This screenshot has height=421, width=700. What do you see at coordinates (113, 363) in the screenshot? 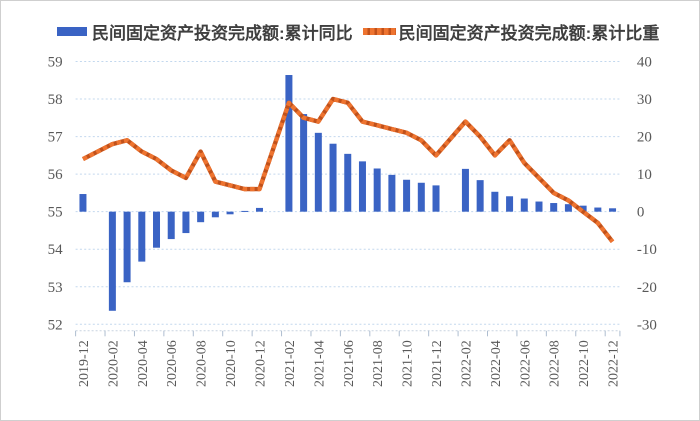
I see `x-axis-tick-label: 2020-02` at bounding box center [113, 363].